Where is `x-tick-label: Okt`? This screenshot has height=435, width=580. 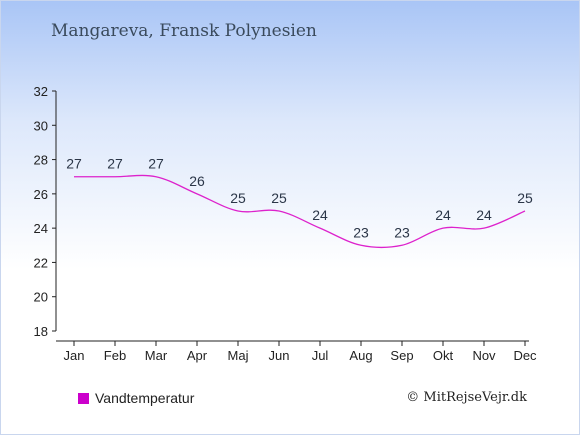
x-tick-label: Okt is located at coordinates (443, 355).